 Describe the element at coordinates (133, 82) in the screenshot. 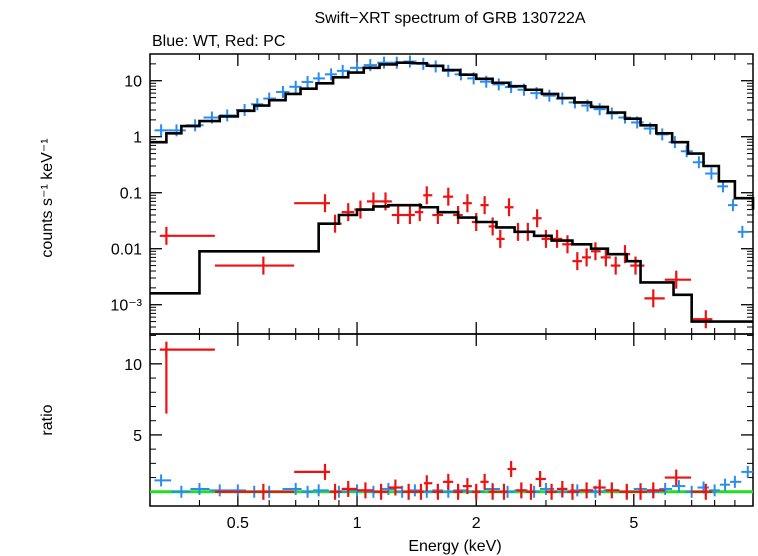

I see `spectrum-y-tick-label: 10` at that location.